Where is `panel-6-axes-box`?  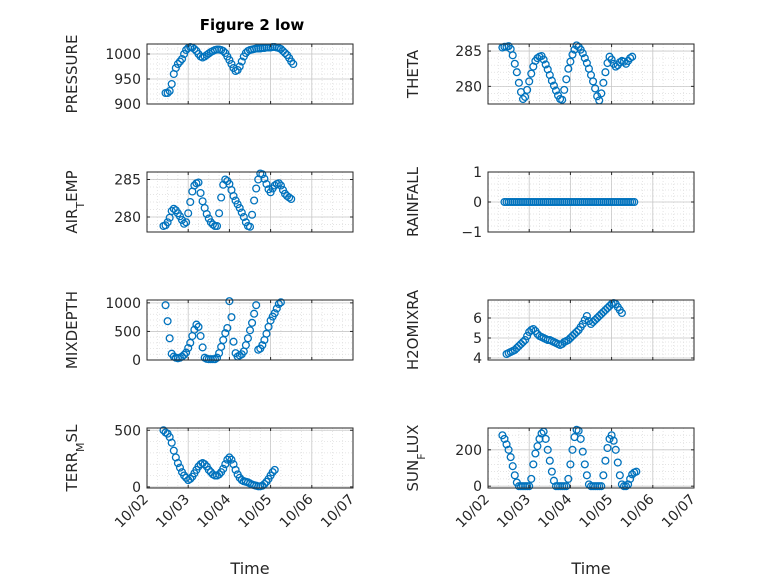 panel-6-axes-box is located at coordinates (591, 330).